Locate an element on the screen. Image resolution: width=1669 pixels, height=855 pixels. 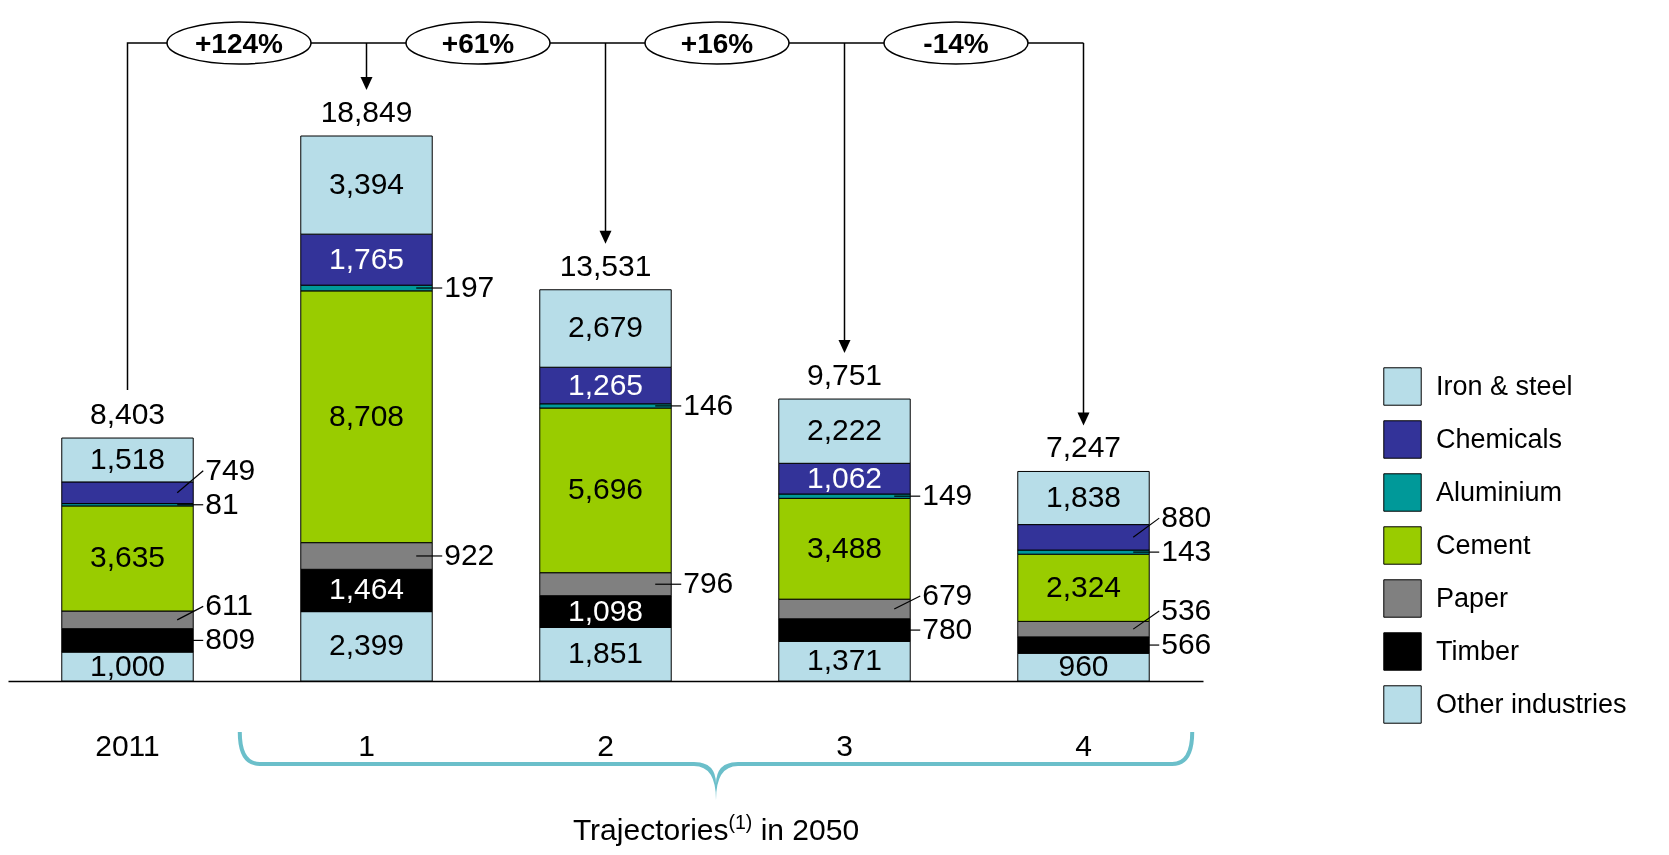
data-label: 809 is located at coordinates (230, 639).